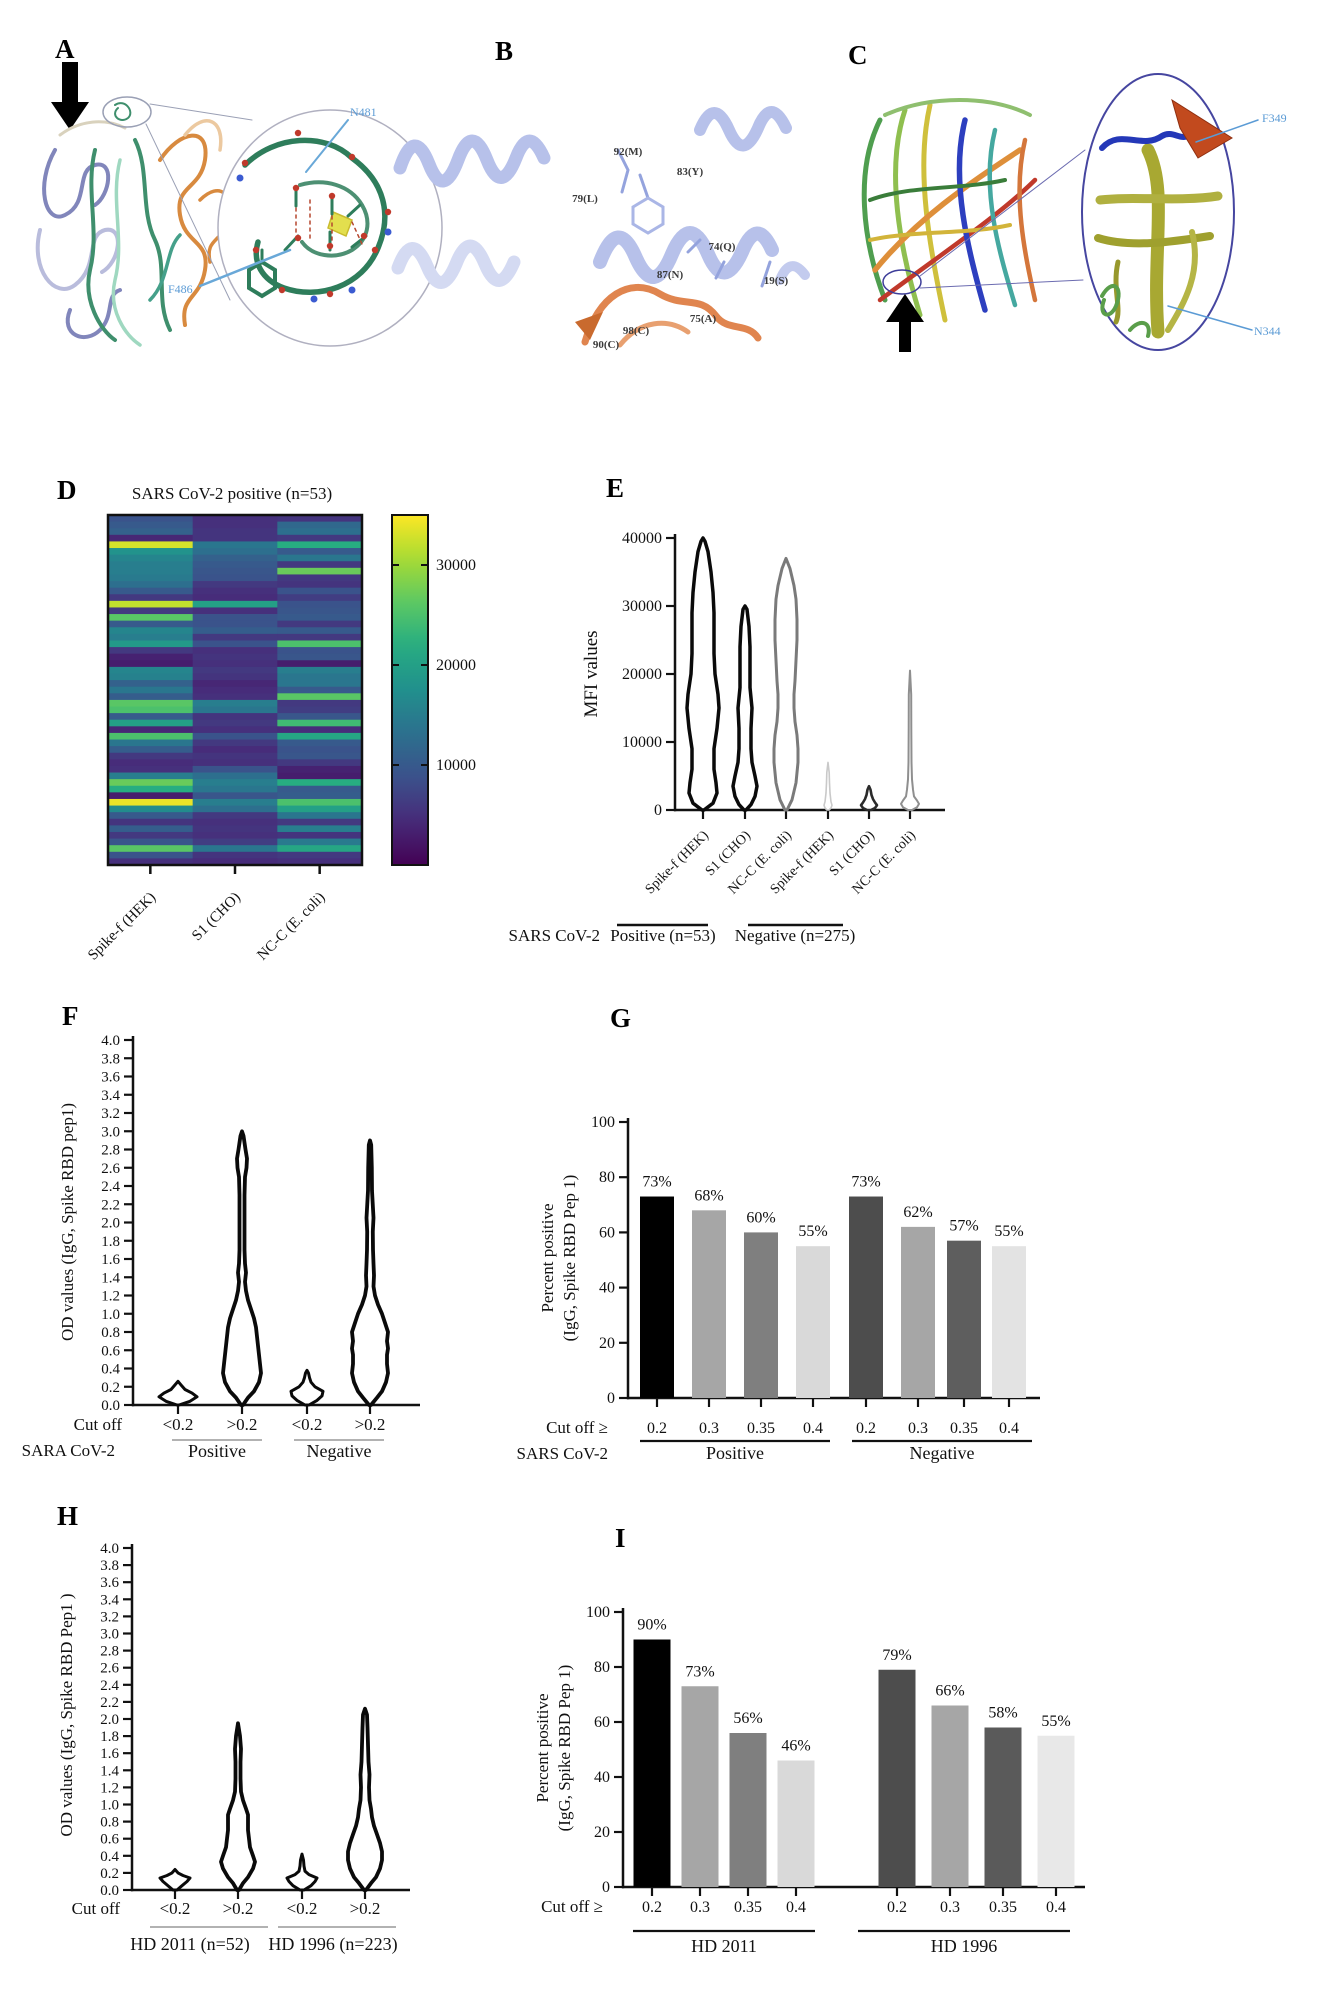 The image size is (1337, 2000). I want to click on panel-a-label: A, so click(65, 49).